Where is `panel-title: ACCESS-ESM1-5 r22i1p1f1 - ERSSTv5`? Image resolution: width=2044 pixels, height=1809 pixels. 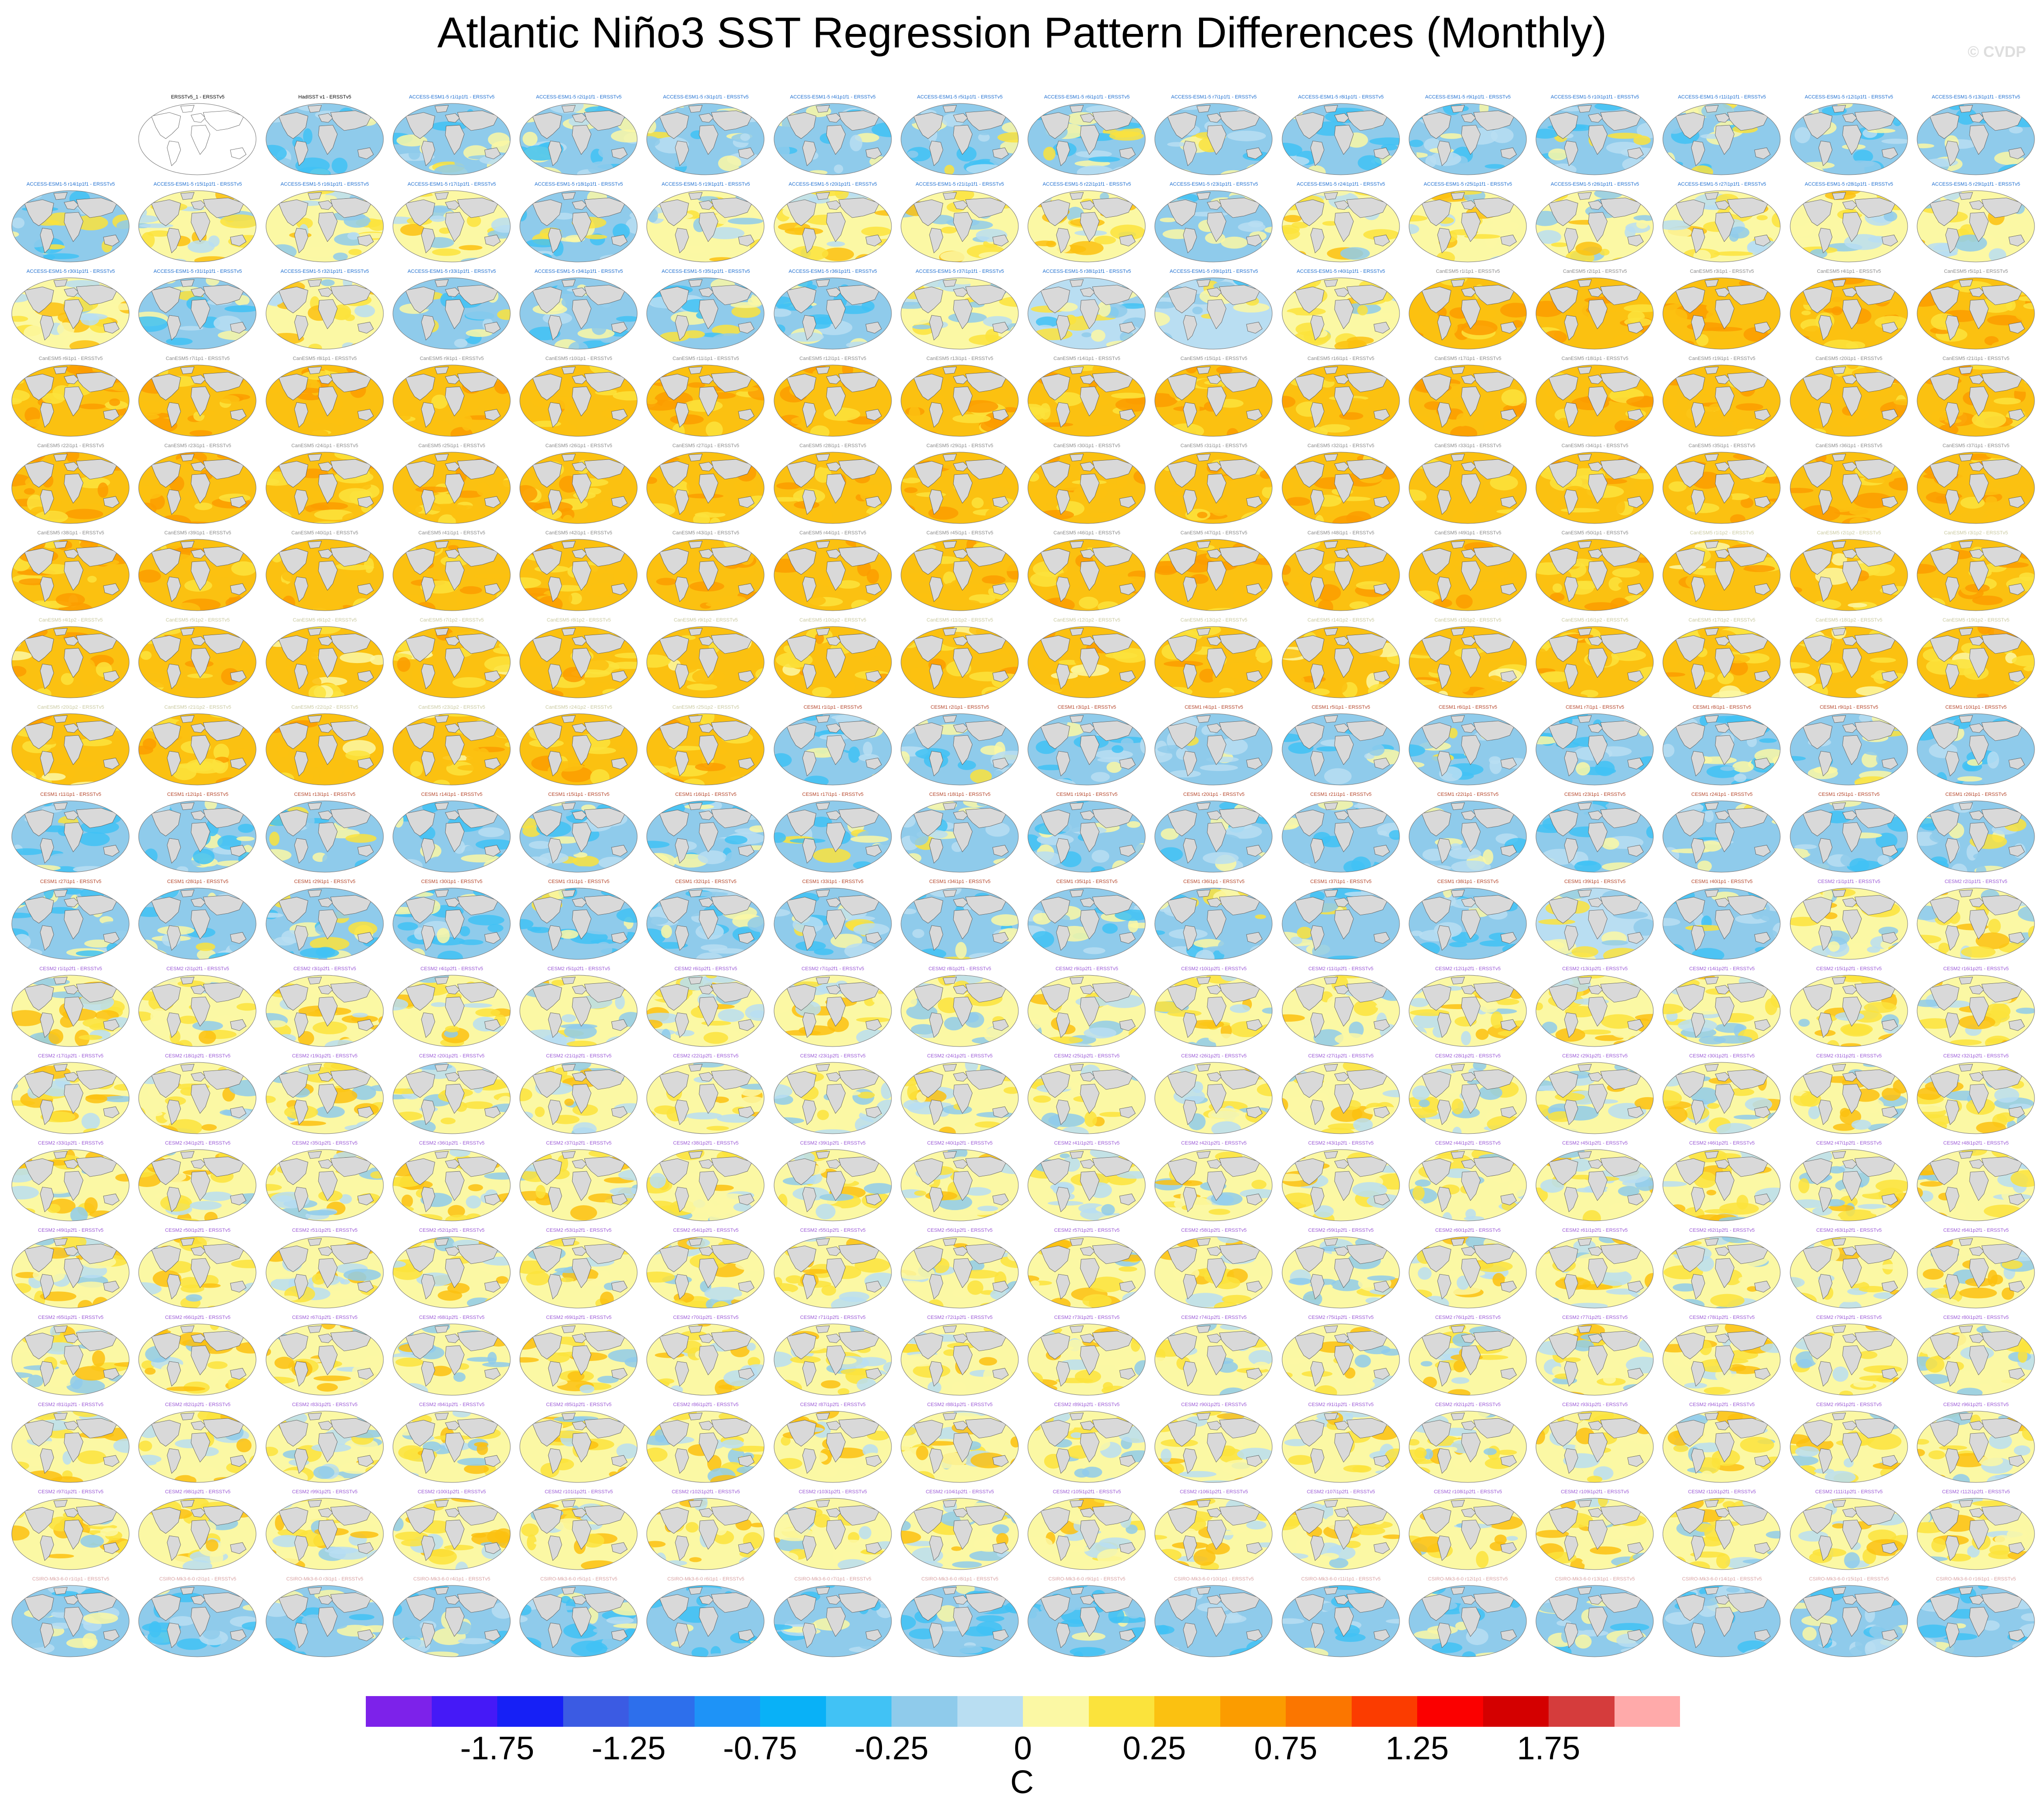
panel-title: ACCESS-ESM1-5 r22i1p1f1 - ERSSTv5 is located at coordinates (1087, 184).